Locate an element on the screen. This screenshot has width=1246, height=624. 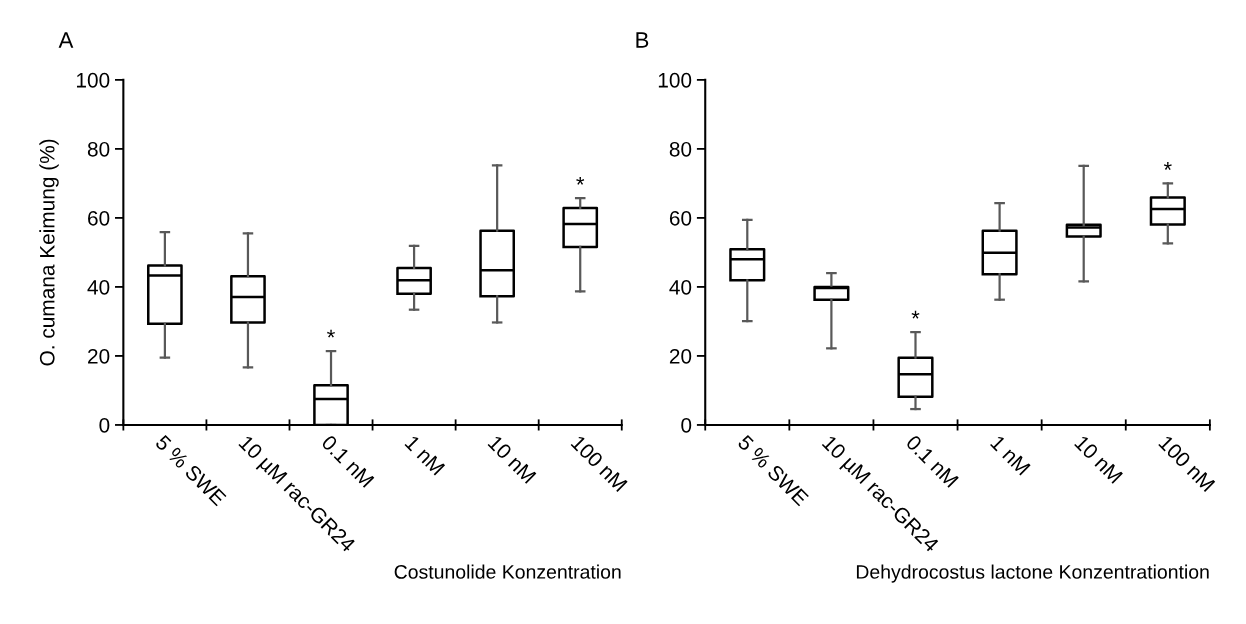
y-axis-title: O. cumana Keimung (%) is located at coordinates (49, 252).